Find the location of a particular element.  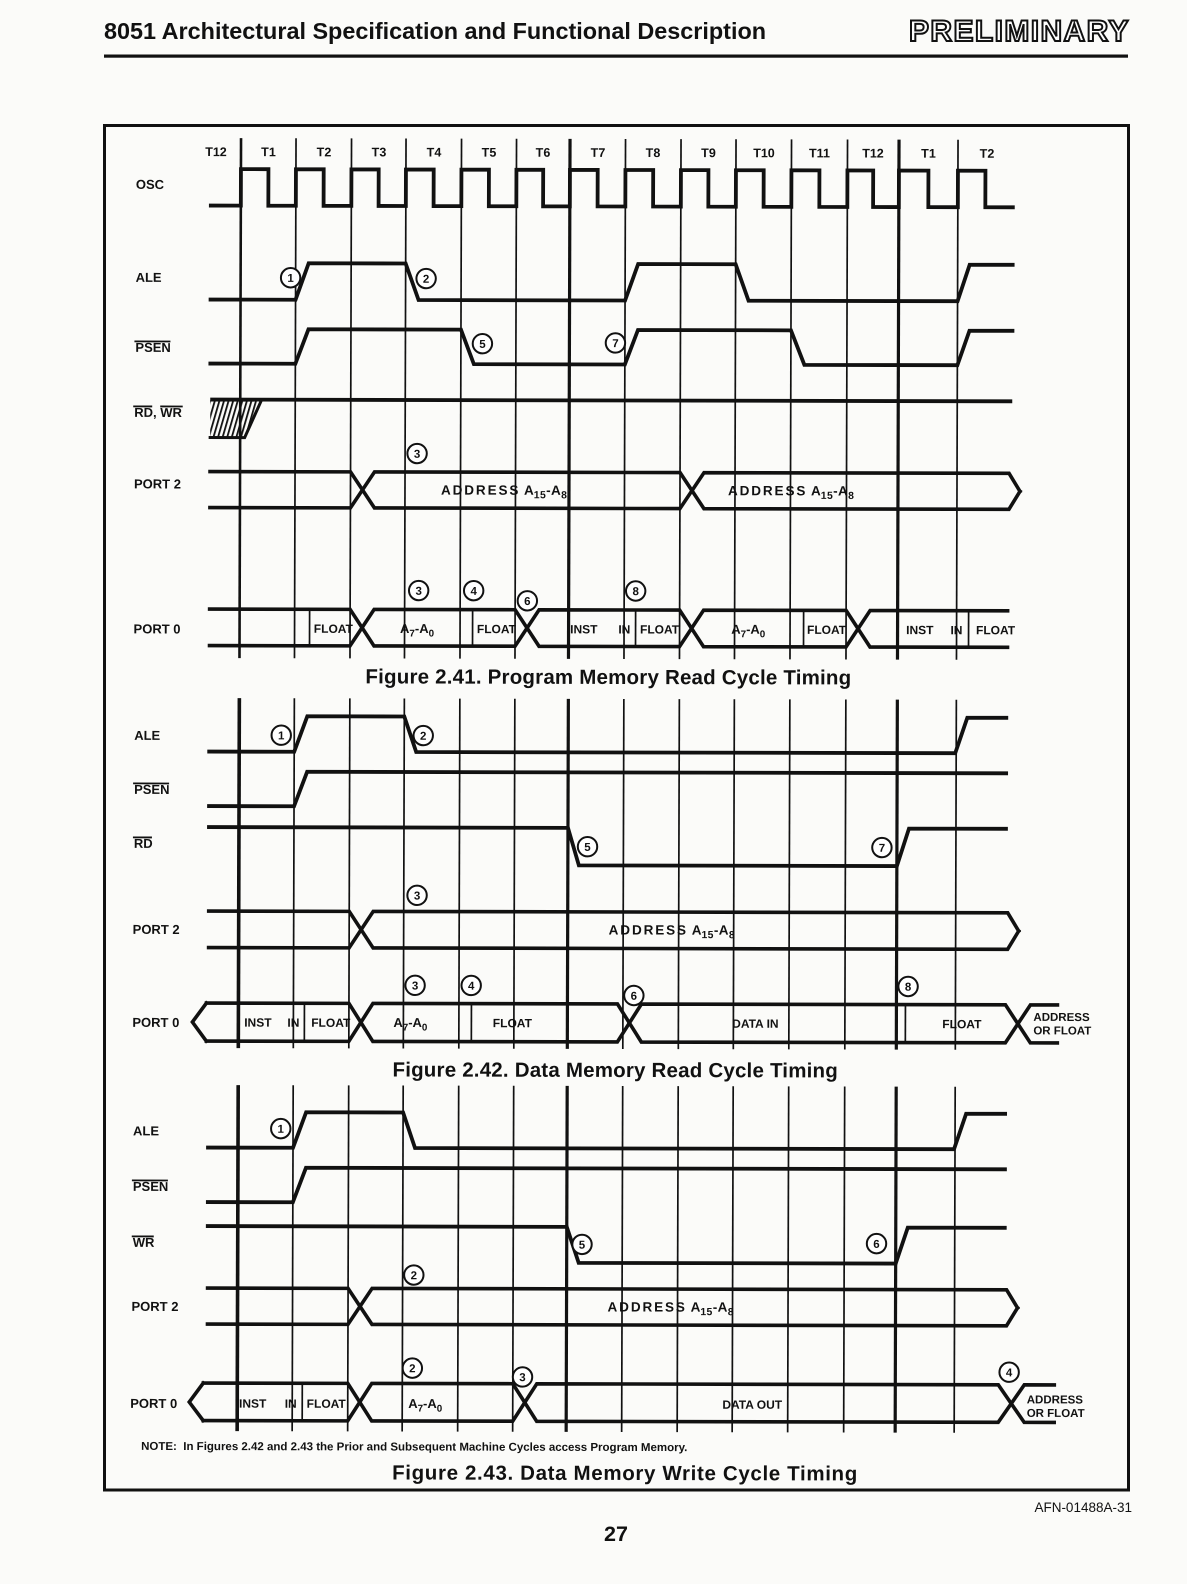

svg-text: RD, WR is located at coordinates (158, 412).